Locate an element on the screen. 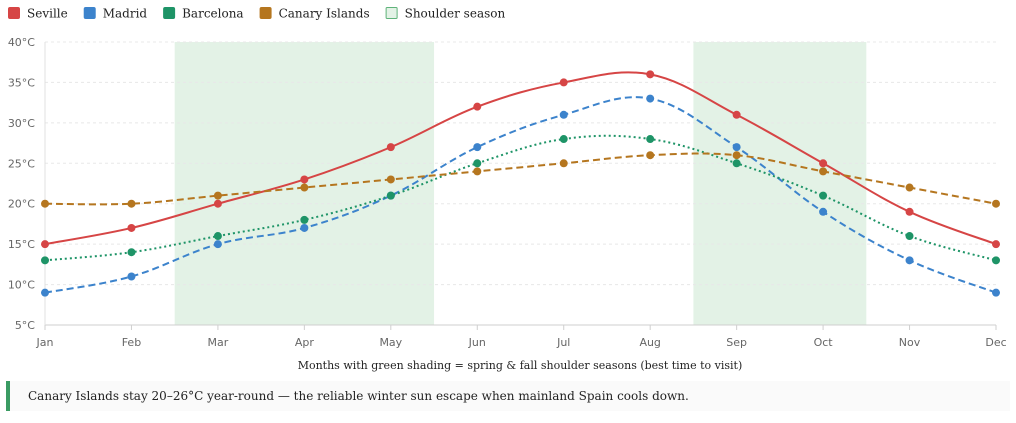  legend-item-madrid: Madrid is located at coordinates (115, 14).